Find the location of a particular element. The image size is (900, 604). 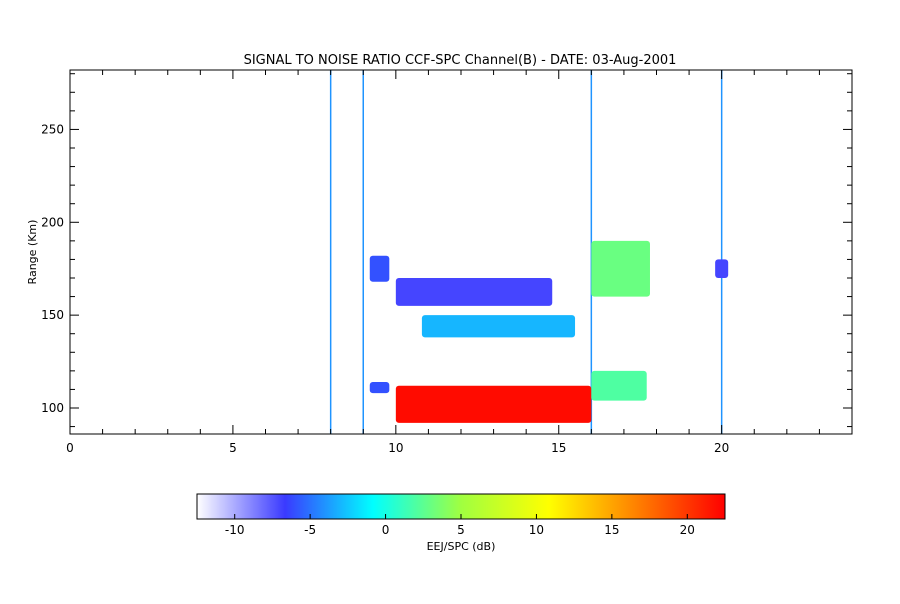

colorbar-tick-label: 10 is located at coordinates (536, 530).